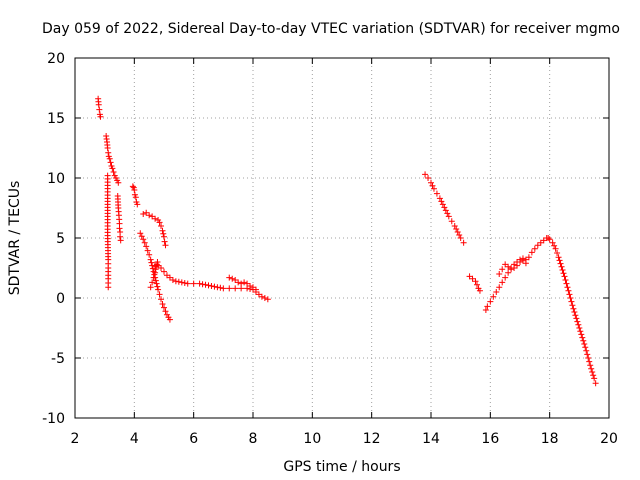  I want to click on y-tick-label: 20, so click(56, 59).